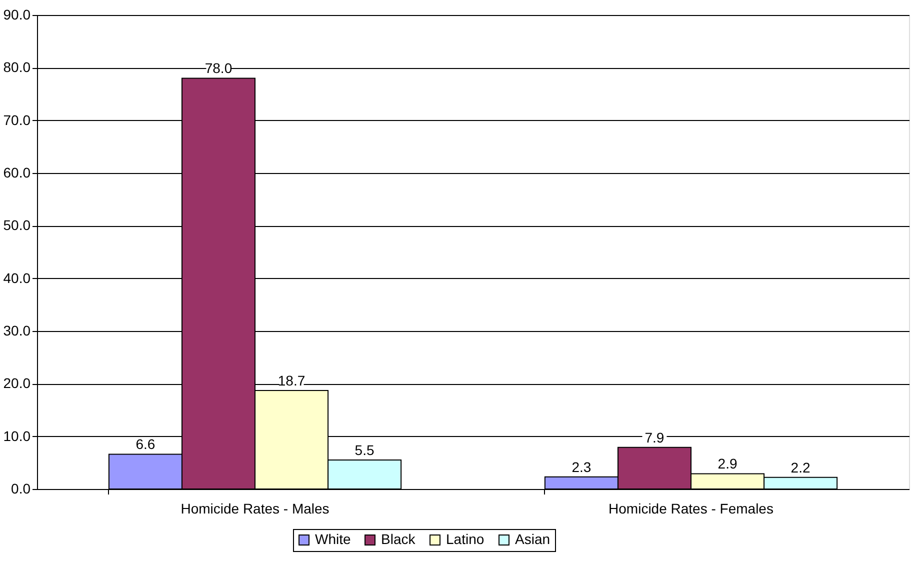 This screenshot has height=565, width=922. Describe the element at coordinates (17, 278) in the screenshot. I see `y-tick-label: 40.0` at that location.